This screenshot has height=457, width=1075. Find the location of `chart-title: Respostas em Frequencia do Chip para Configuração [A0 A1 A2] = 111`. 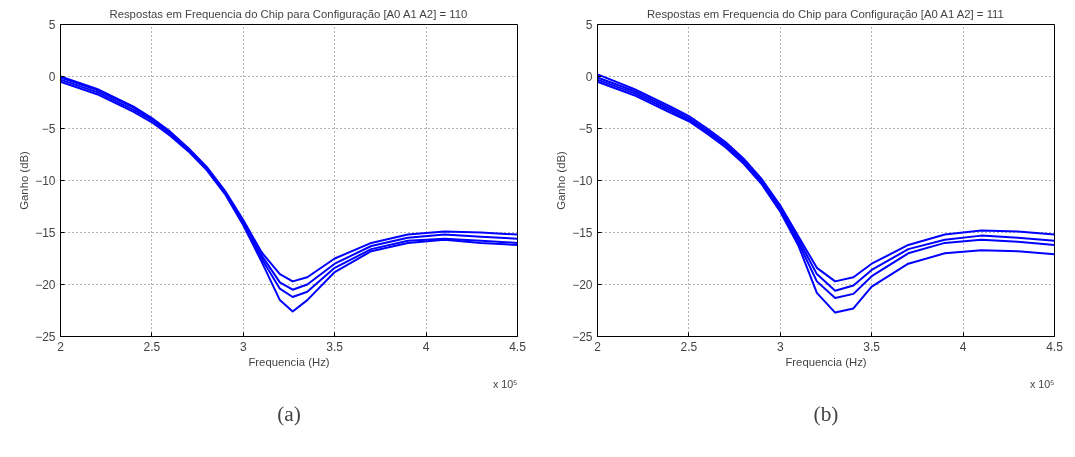

chart-title: Respostas em Frequencia do Chip para Configuração [A0 A1 A2] = 111 is located at coordinates (825, 13).